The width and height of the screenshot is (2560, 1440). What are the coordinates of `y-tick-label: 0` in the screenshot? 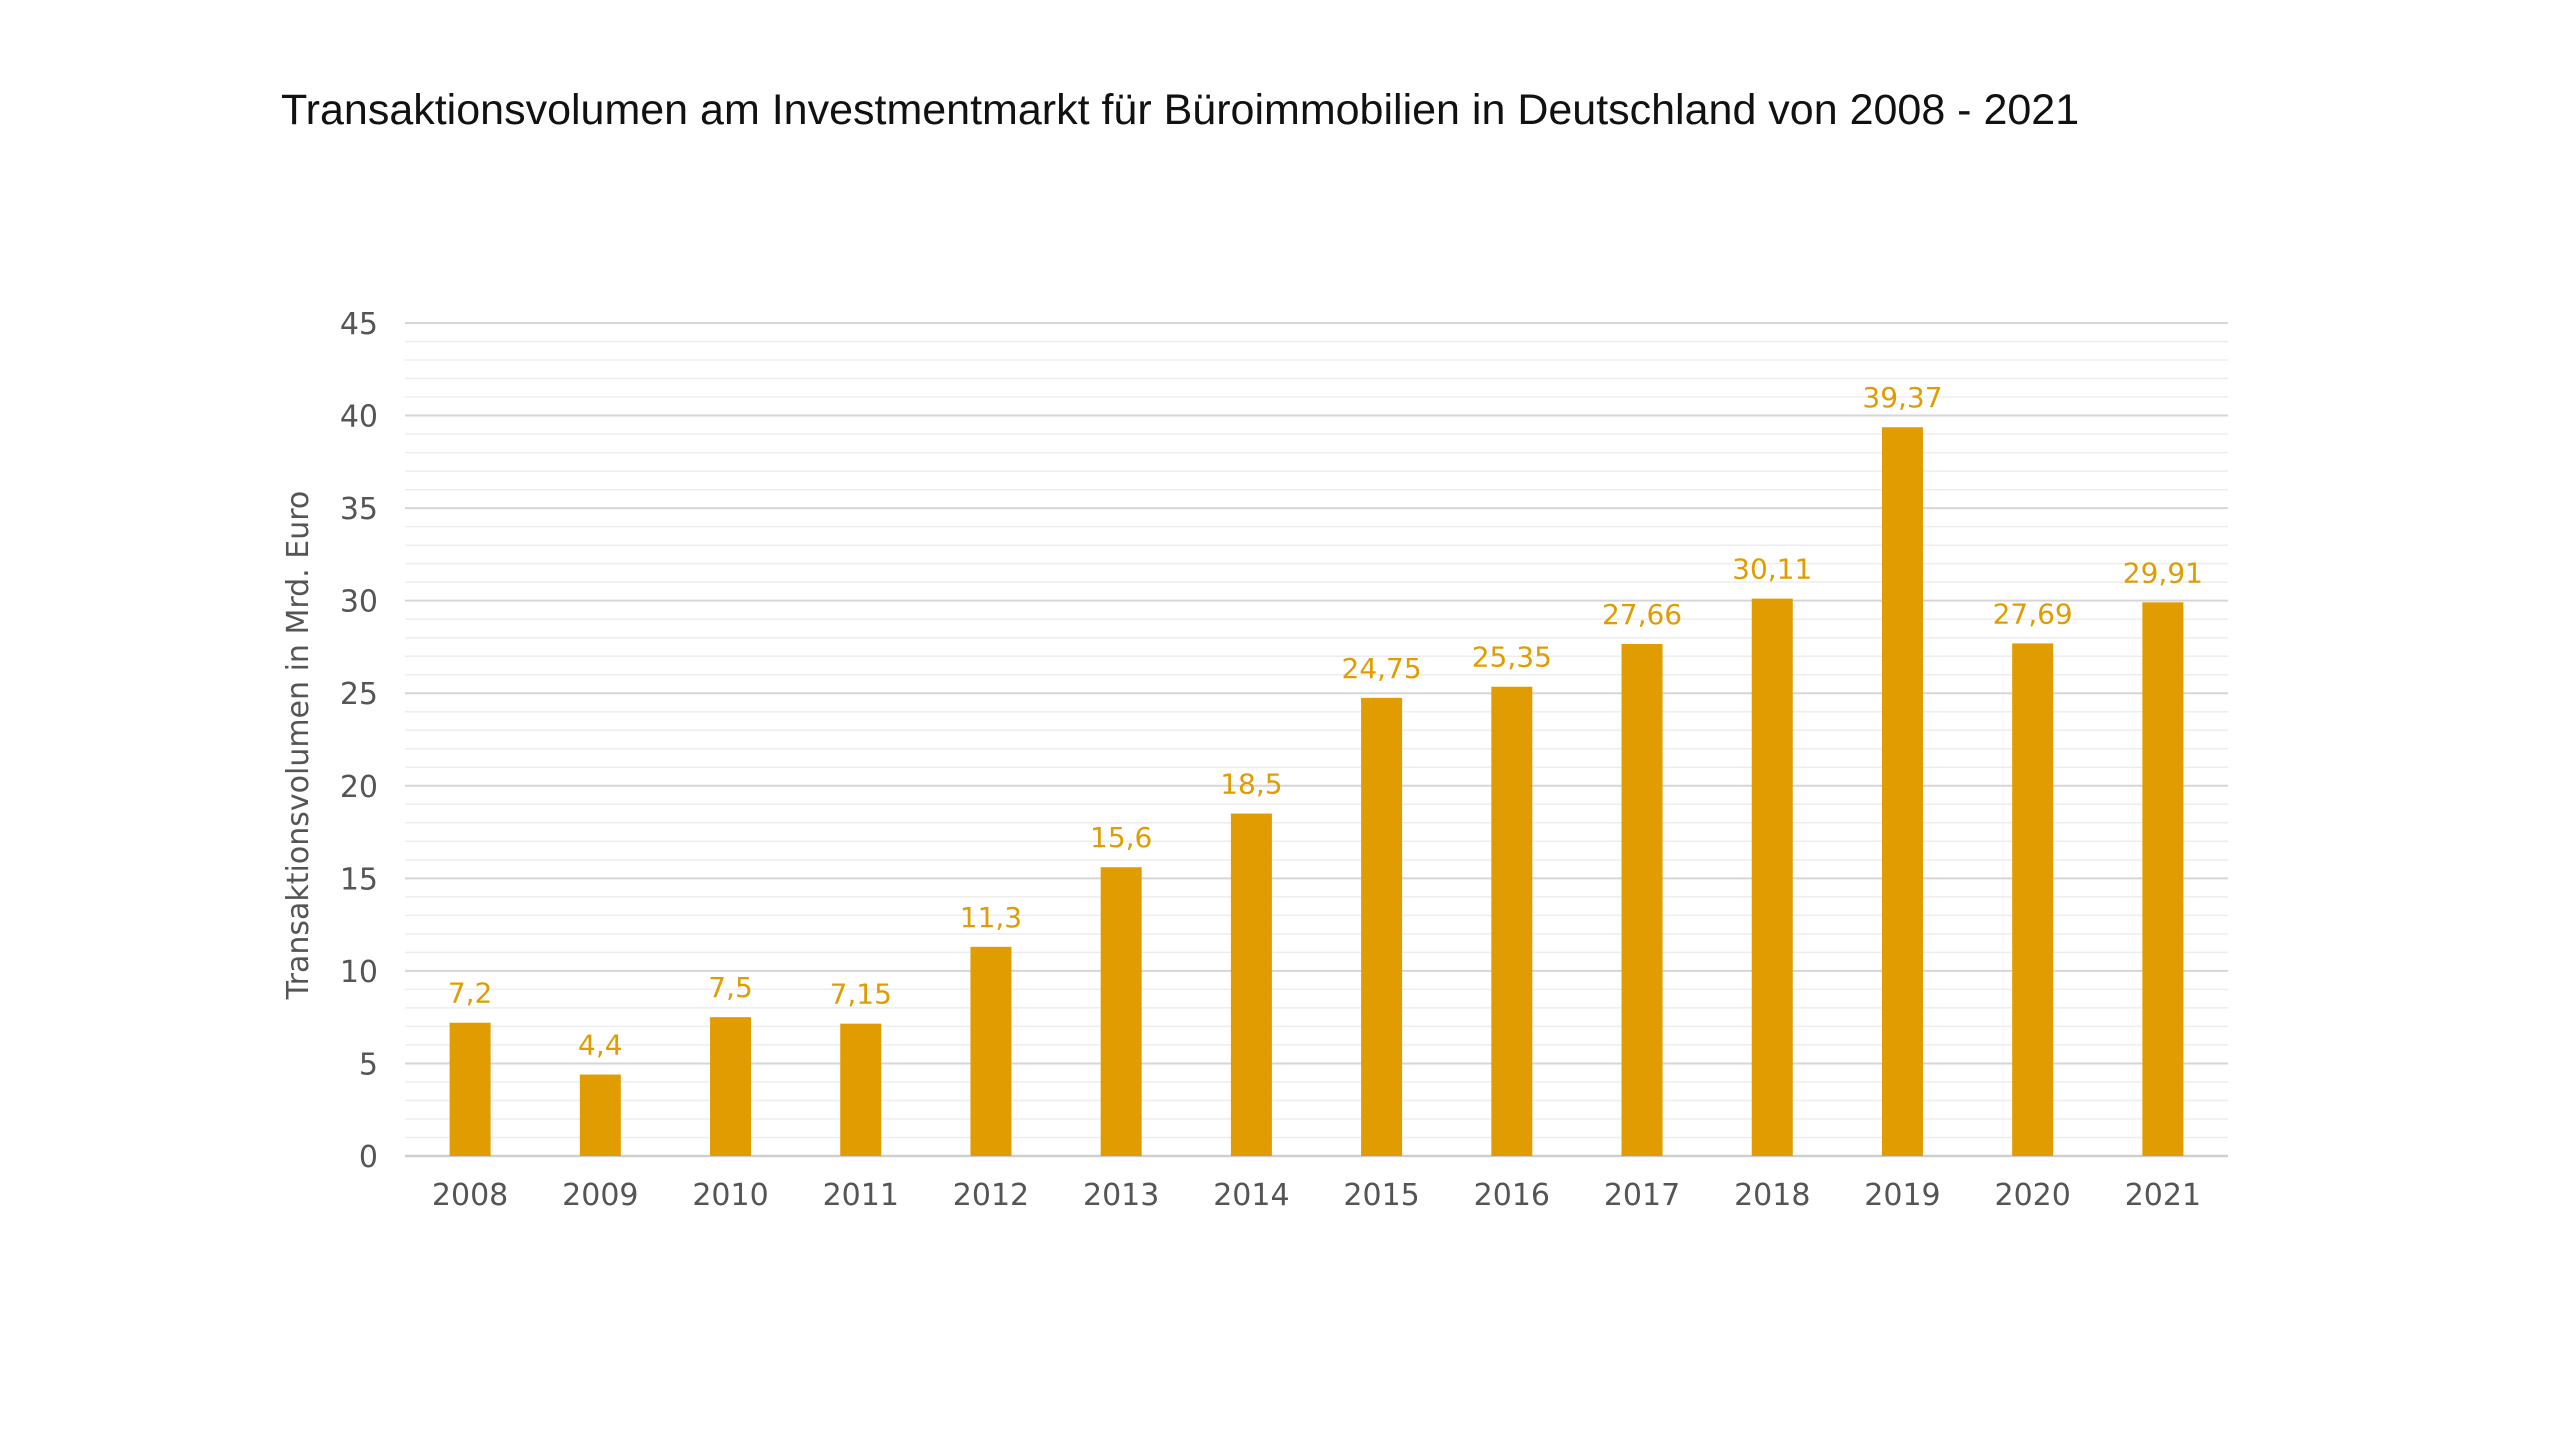 It's located at (368, 1157).